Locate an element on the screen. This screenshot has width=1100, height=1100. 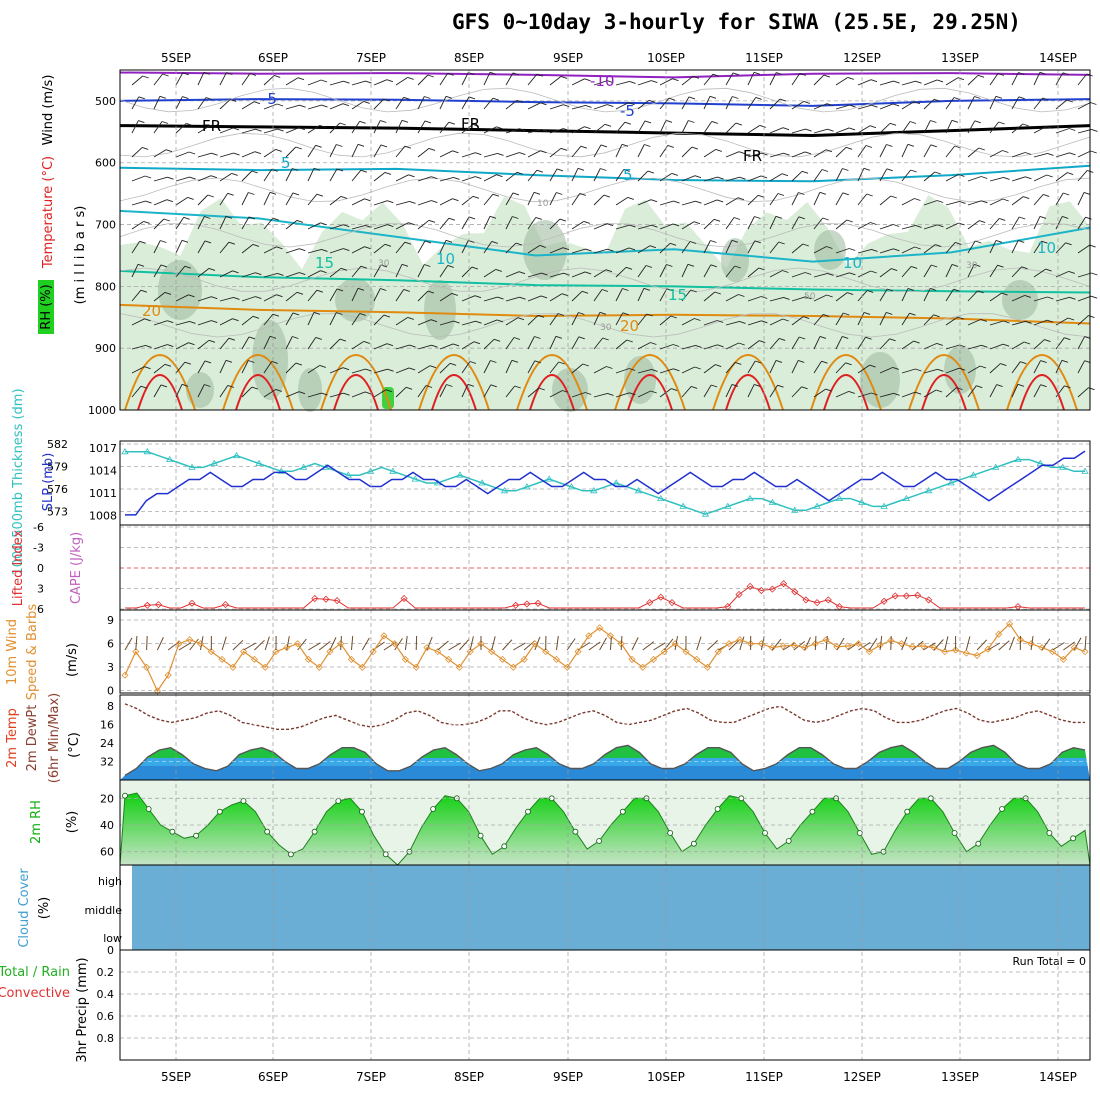
lifted-axis-label: Lifted Index is located at coordinates (18, 567).